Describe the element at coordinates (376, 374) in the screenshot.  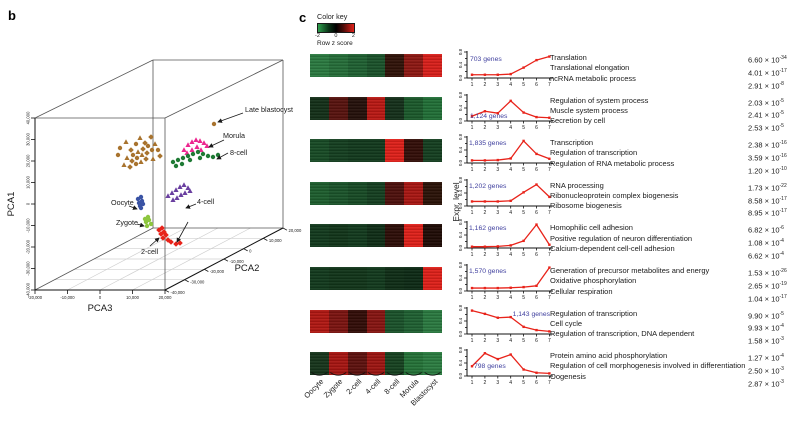
I see `column-brace` at that location.